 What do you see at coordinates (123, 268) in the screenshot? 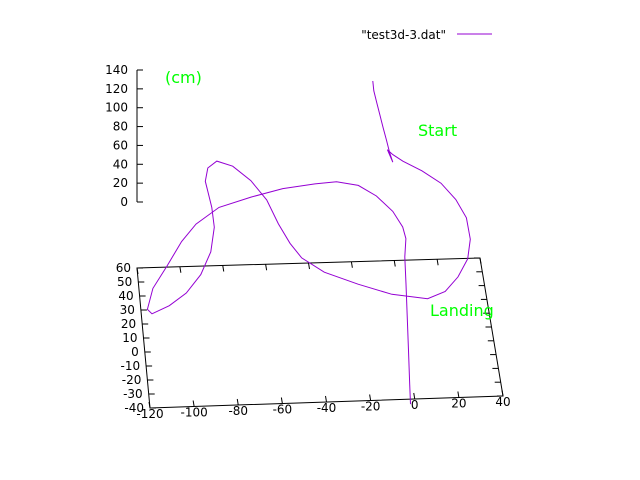
I see `y-tick-label: 60` at bounding box center [123, 268].